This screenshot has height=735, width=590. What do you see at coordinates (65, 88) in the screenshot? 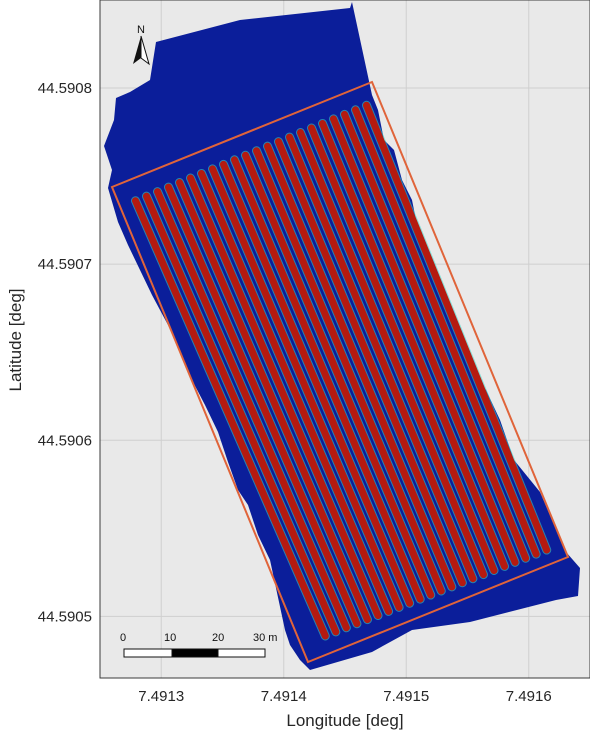
I see `y-tick-label: 44.5908` at bounding box center [65, 88].